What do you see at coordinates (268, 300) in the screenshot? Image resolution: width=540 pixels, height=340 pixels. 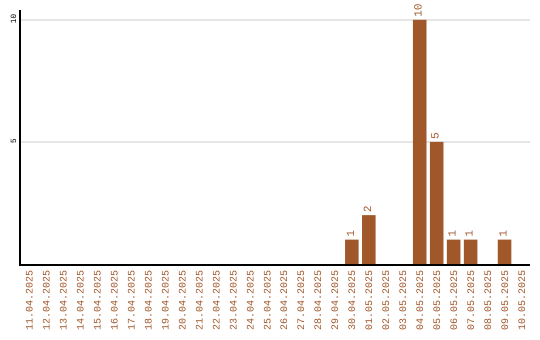 I see `x-tick-label: 25.04.2025` at bounding box center [268, 300].